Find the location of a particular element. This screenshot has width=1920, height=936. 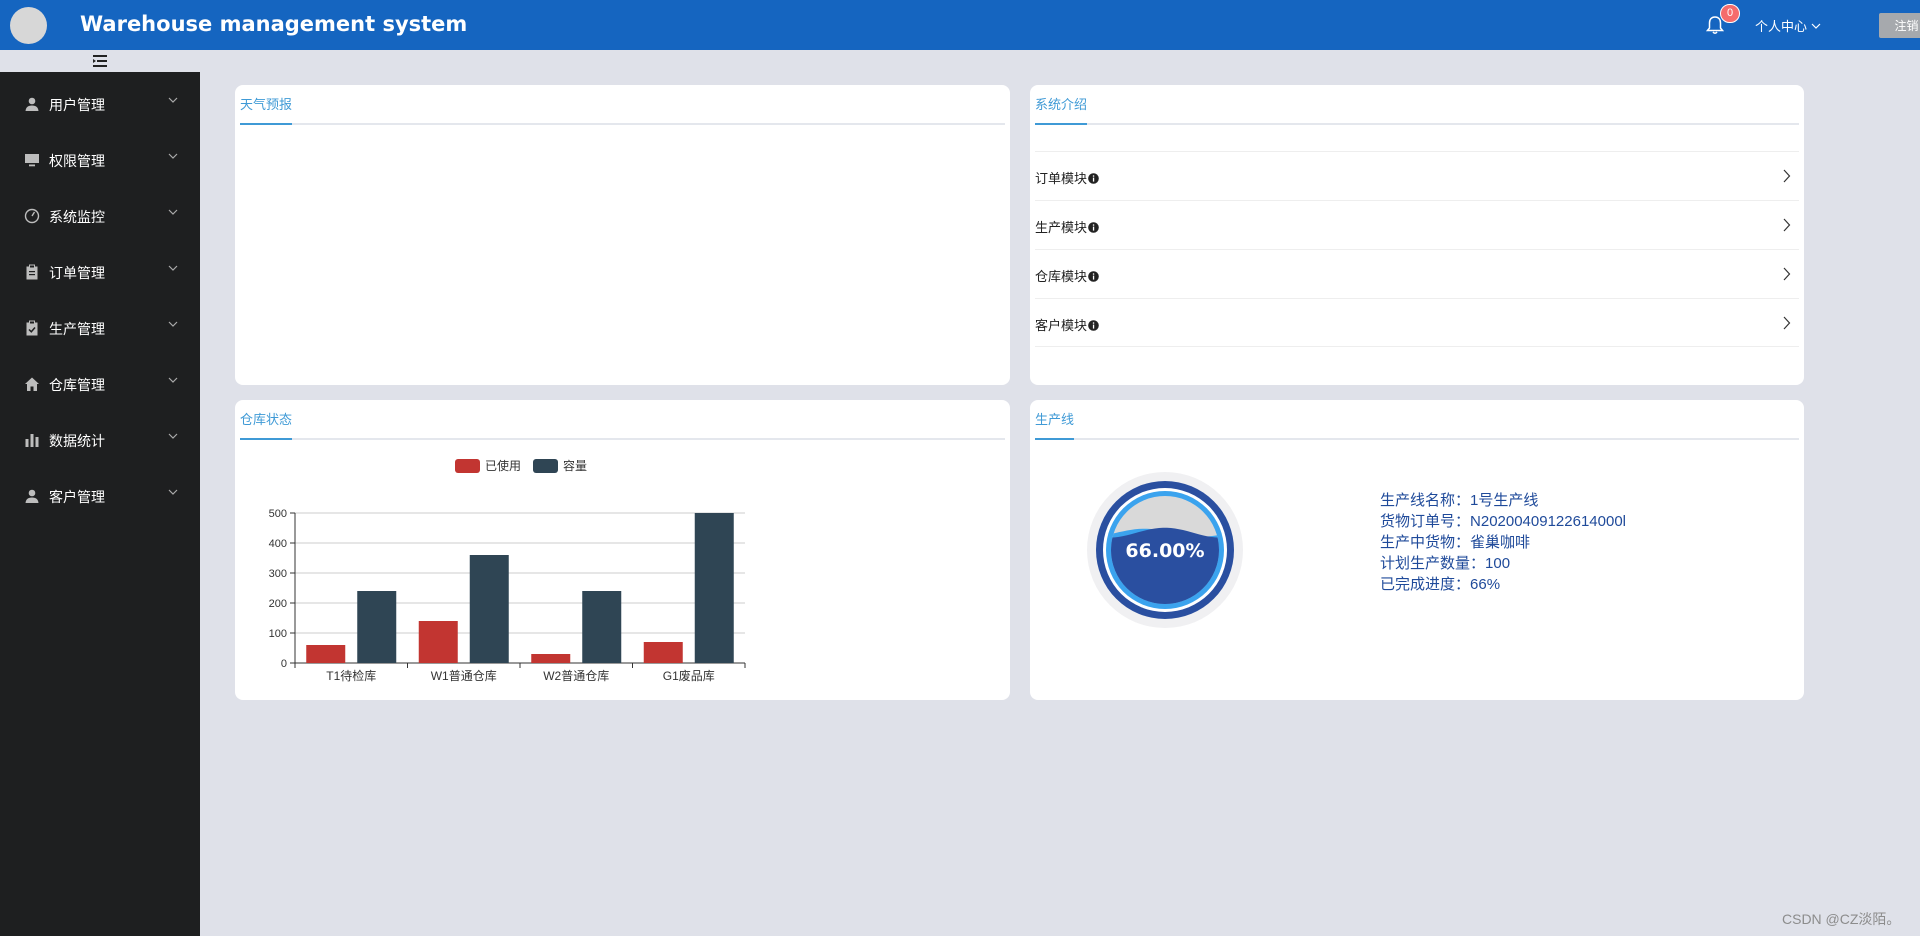

clipboard-check-icon is located at coordinates (32, 328).